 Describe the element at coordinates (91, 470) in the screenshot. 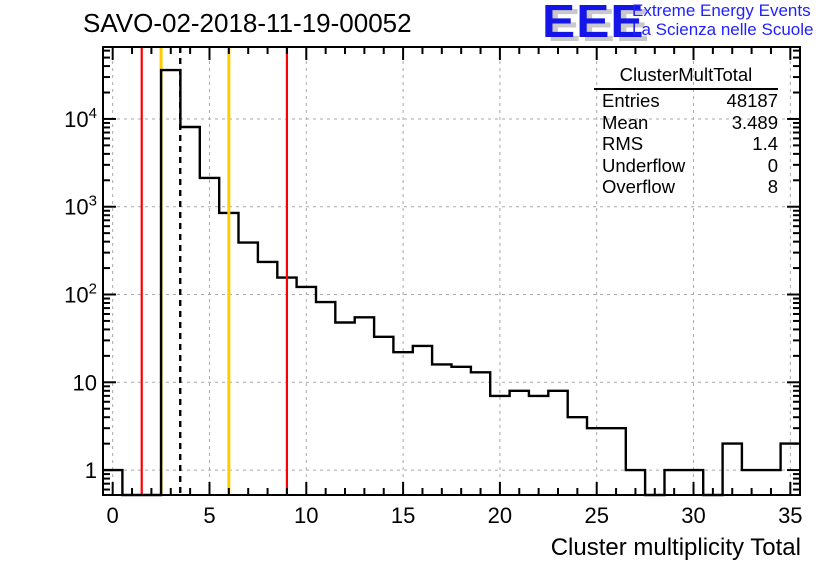

I see `y-tick-label: 1` at that location.